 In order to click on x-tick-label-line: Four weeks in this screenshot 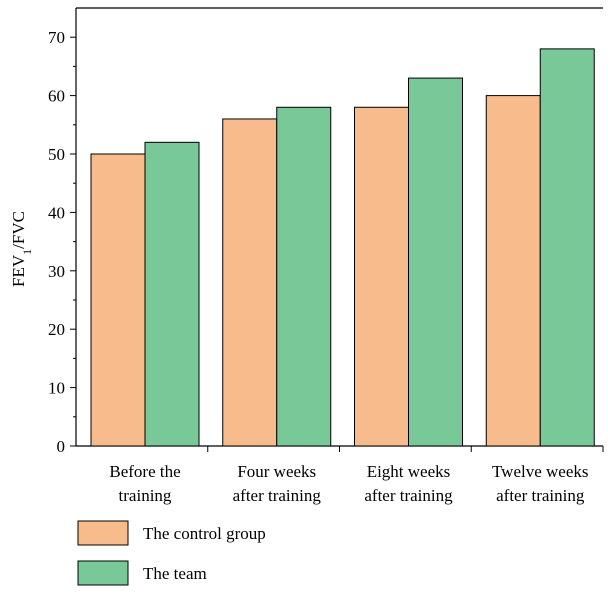, I will do `click(276, 471)`.